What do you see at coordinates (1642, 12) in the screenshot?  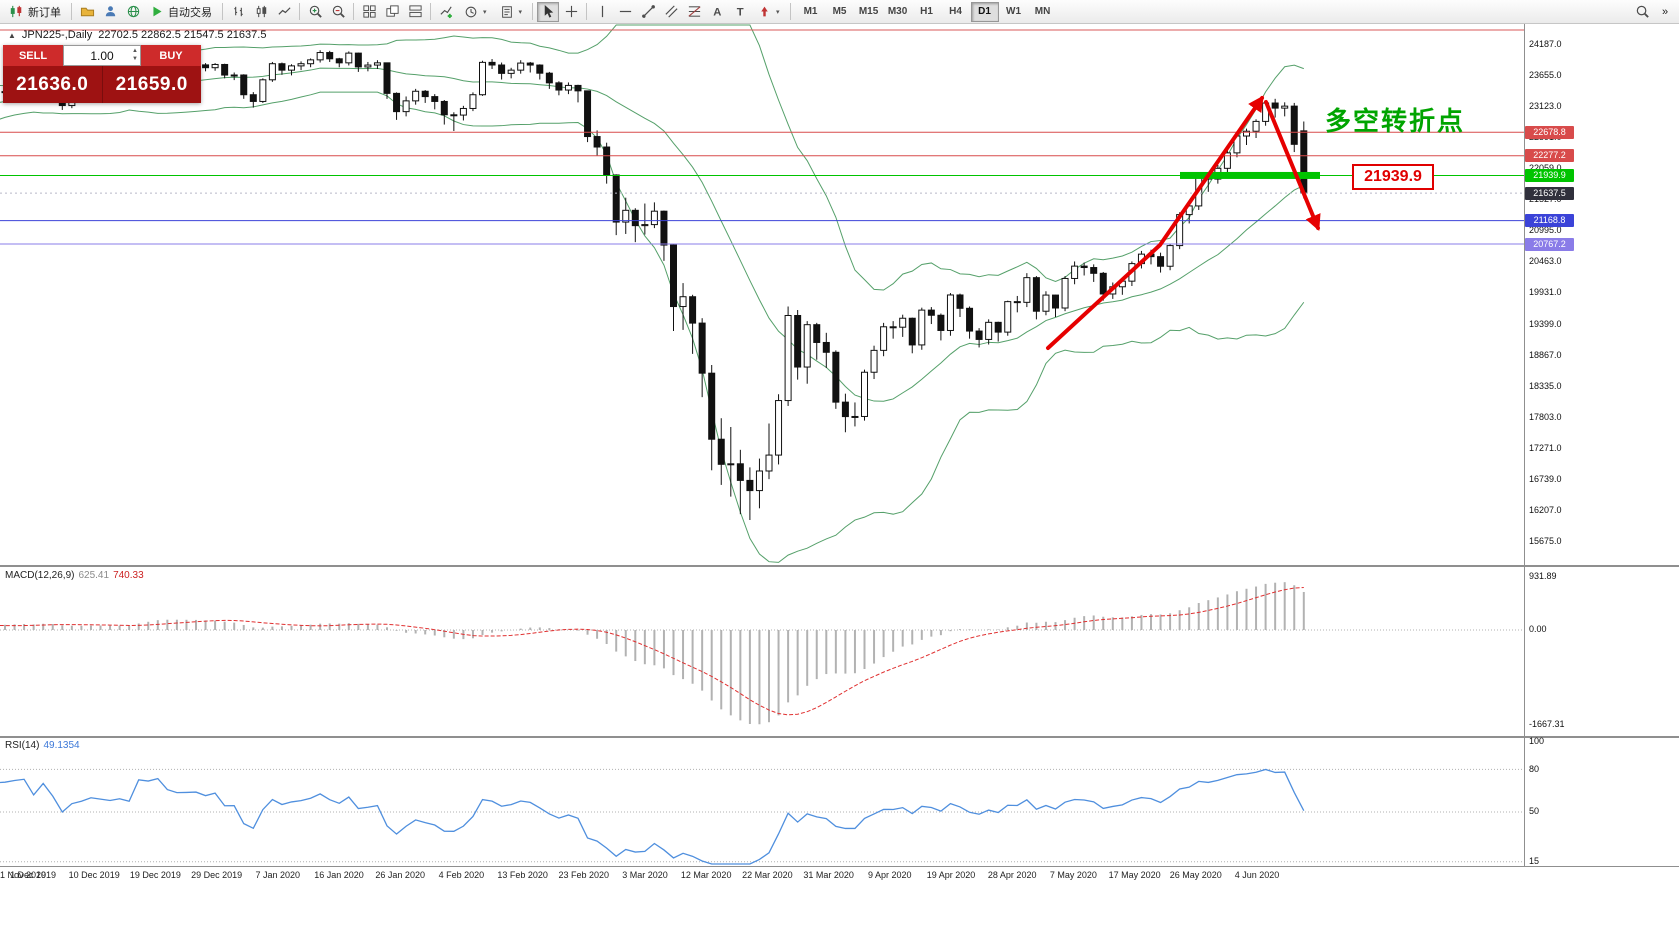 I see `search-icon` at bounding box center [1642, 12].